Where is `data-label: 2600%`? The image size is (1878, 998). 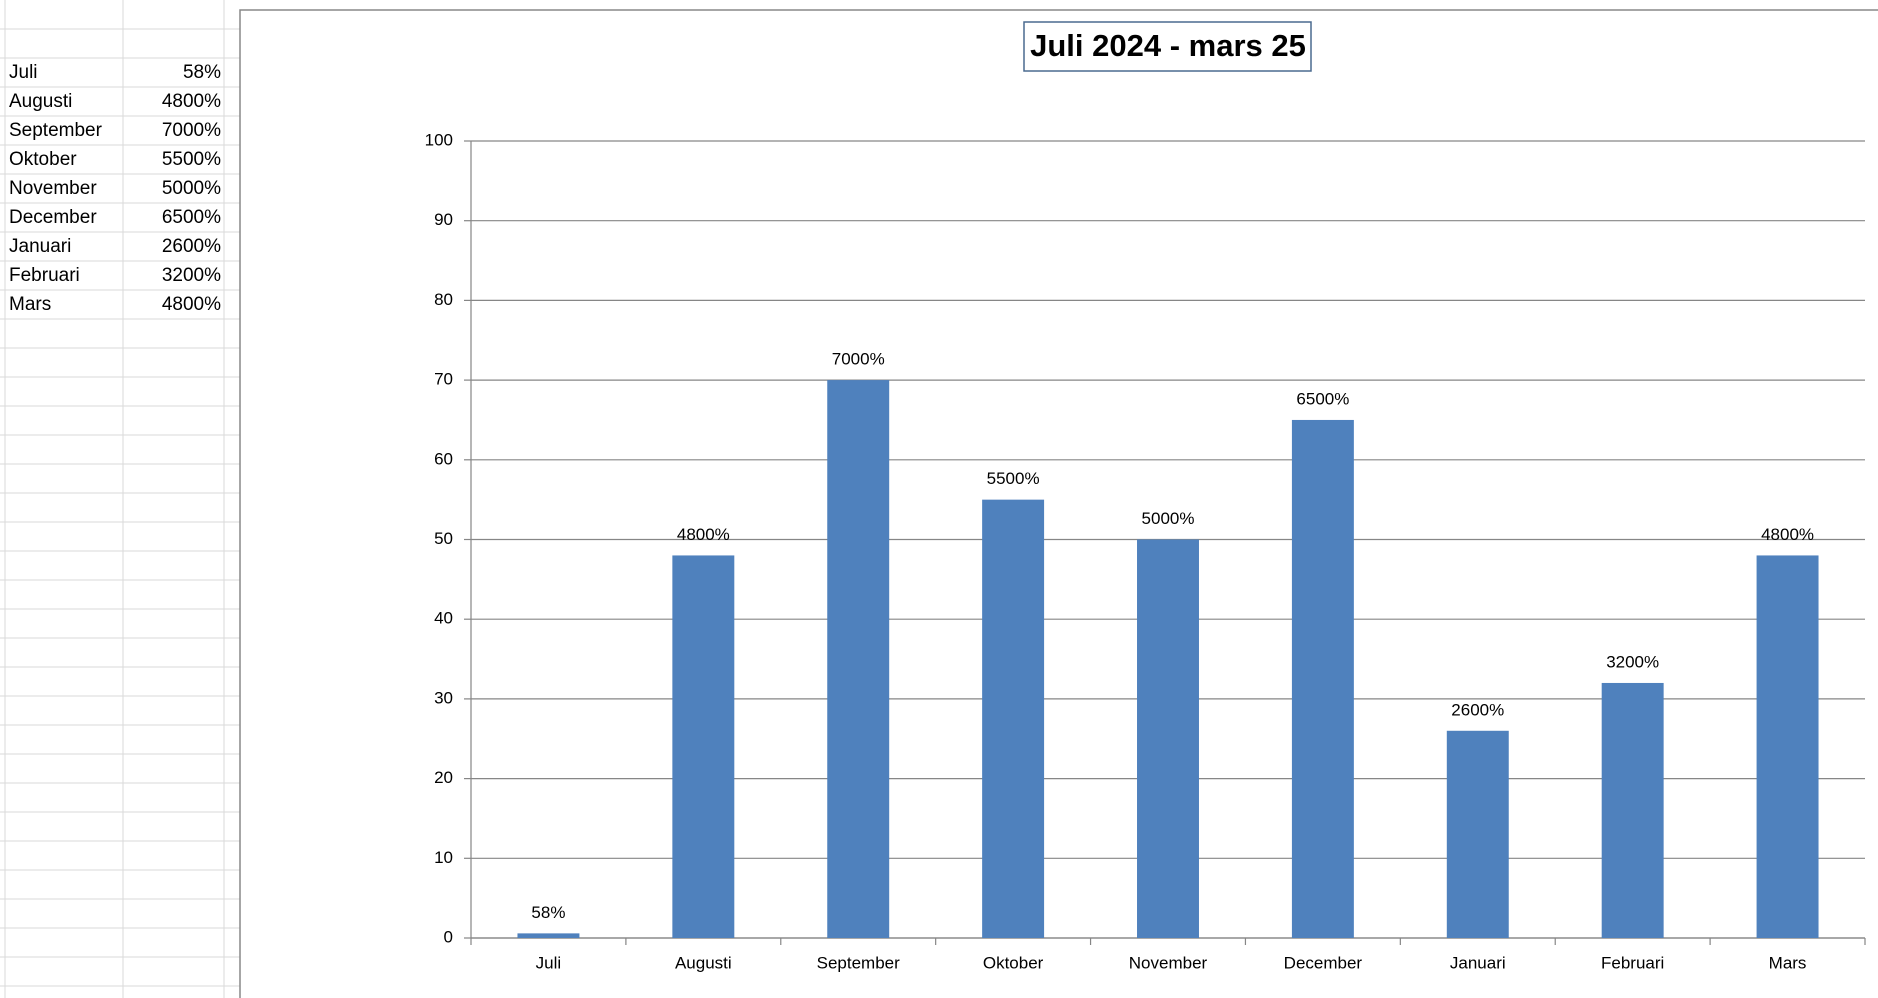 data-label: 2600% is located at coordinates (1477, 709).